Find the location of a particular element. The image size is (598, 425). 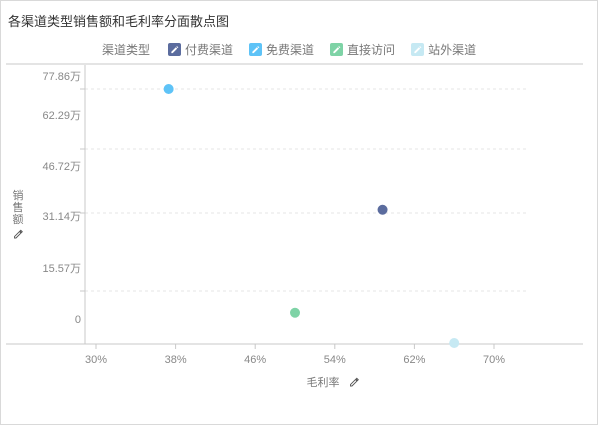

x-tick-label: 30% is located at coordinates (96, 360).